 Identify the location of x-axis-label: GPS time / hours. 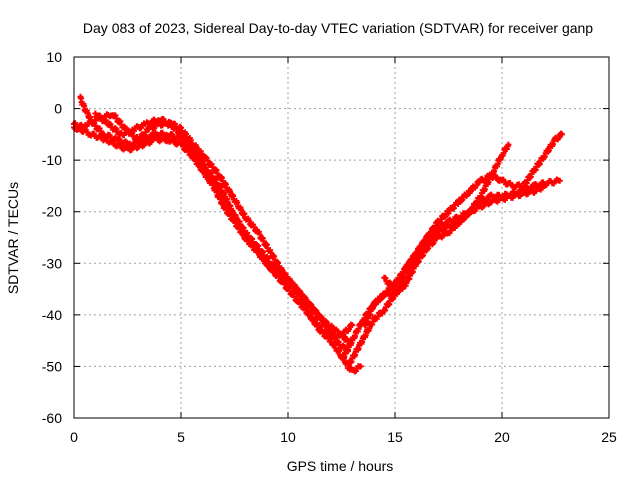
(340, 466).